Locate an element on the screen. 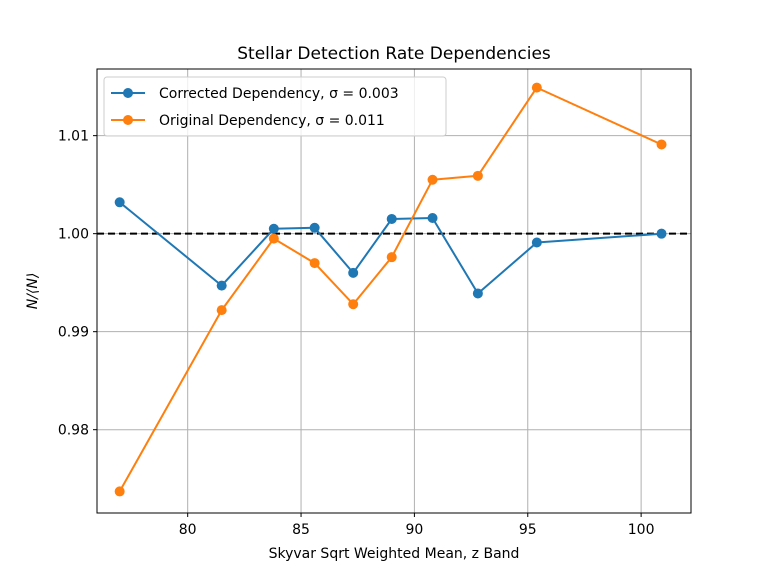 The image size is (768, 576). legend-box is located at coordinates (275, 106).